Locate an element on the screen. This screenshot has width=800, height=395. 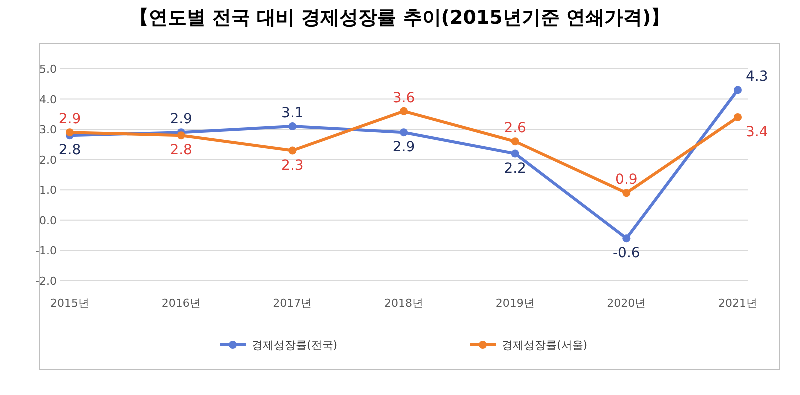
y-tick-label: 2.0 is located at coordinates (48, 160).